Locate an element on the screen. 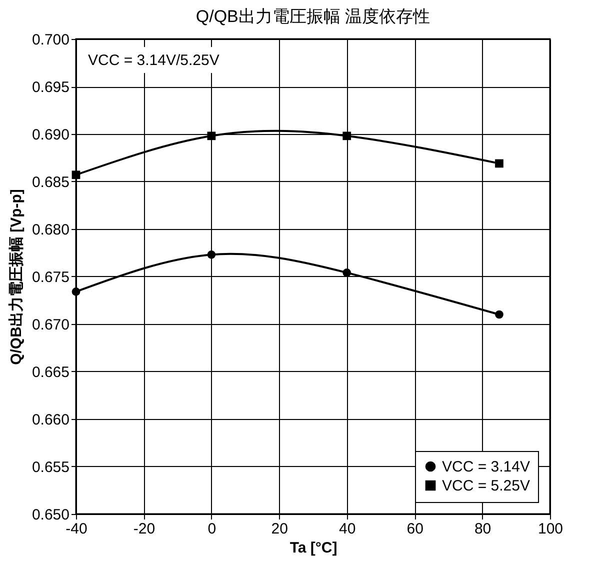 Image resolution: width=593 pixels, height=563 pixels. chart-title: Q/QB出力電圧振幅 温度依存性 is located at coordinates (313, 16).